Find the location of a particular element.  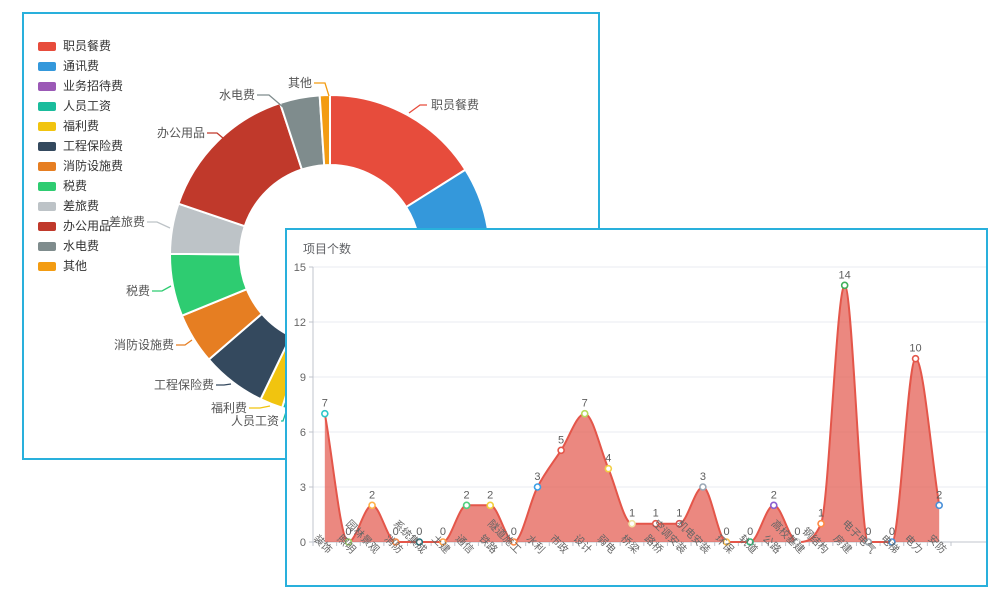

legend-label: 职员餐费 is located at coordinates (87, 46).